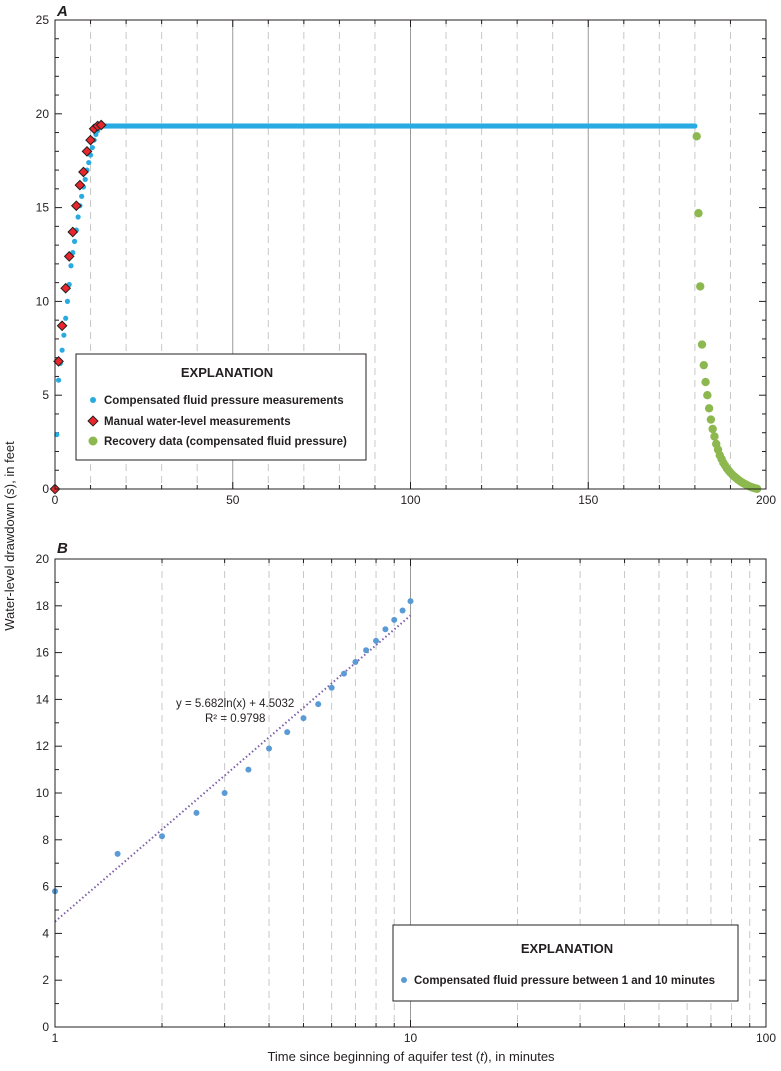  I want to click on y-axis-title: Water-level drawdown (s), in feet, so click(9, 536).